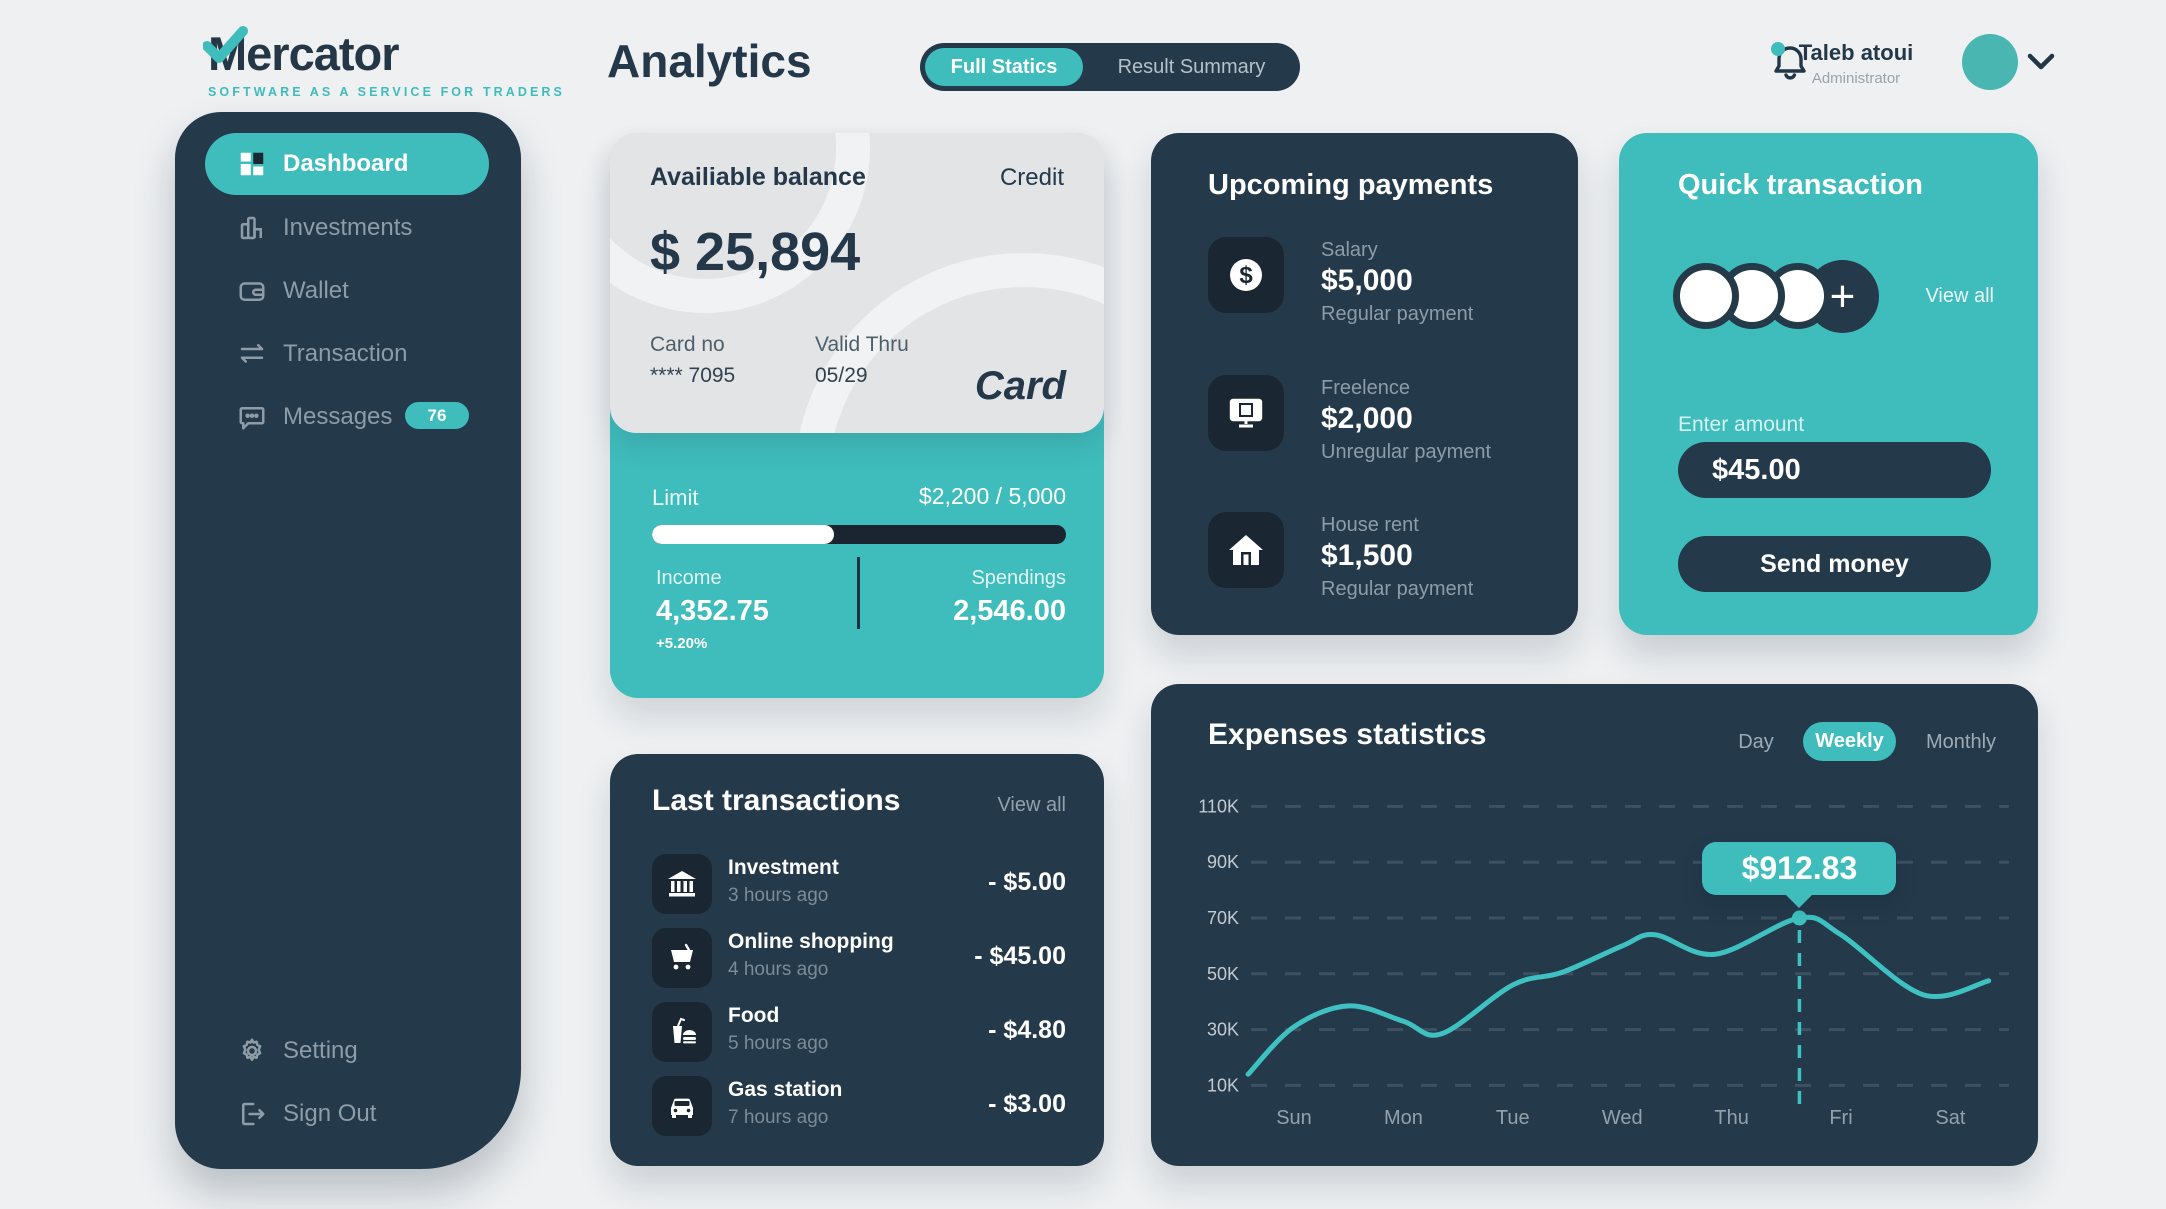 The image size is (2166, 1209). What do you see at coordinates (1020, 956) in the screenshot?
I see `transaction-amount: - $45.00` at bounding box center [1020, 956].